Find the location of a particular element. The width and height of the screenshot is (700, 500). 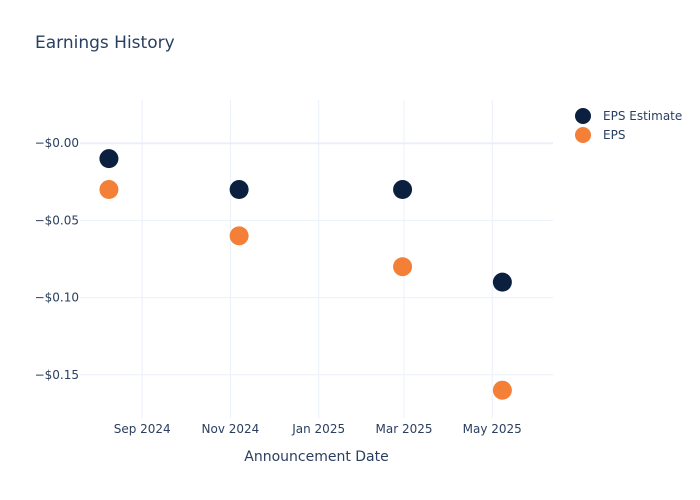

x-tick-label: Sep 2024 is located at coordinates (142, 429).